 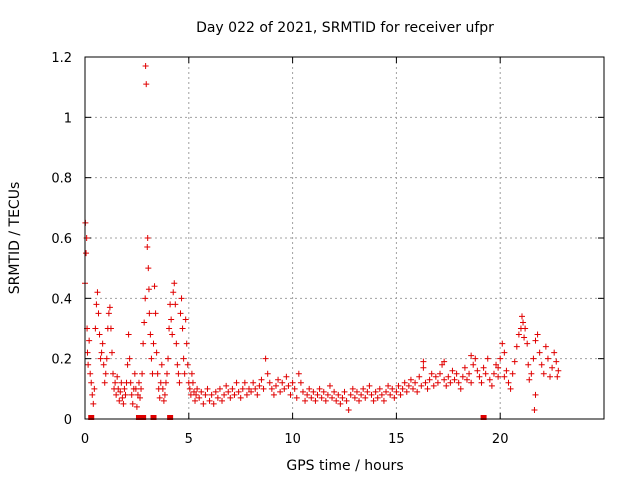 What do you see at coordinates (85, 439) in the screenshot?
I see `x-tick-label: 0` at bounding box center [85, 439].